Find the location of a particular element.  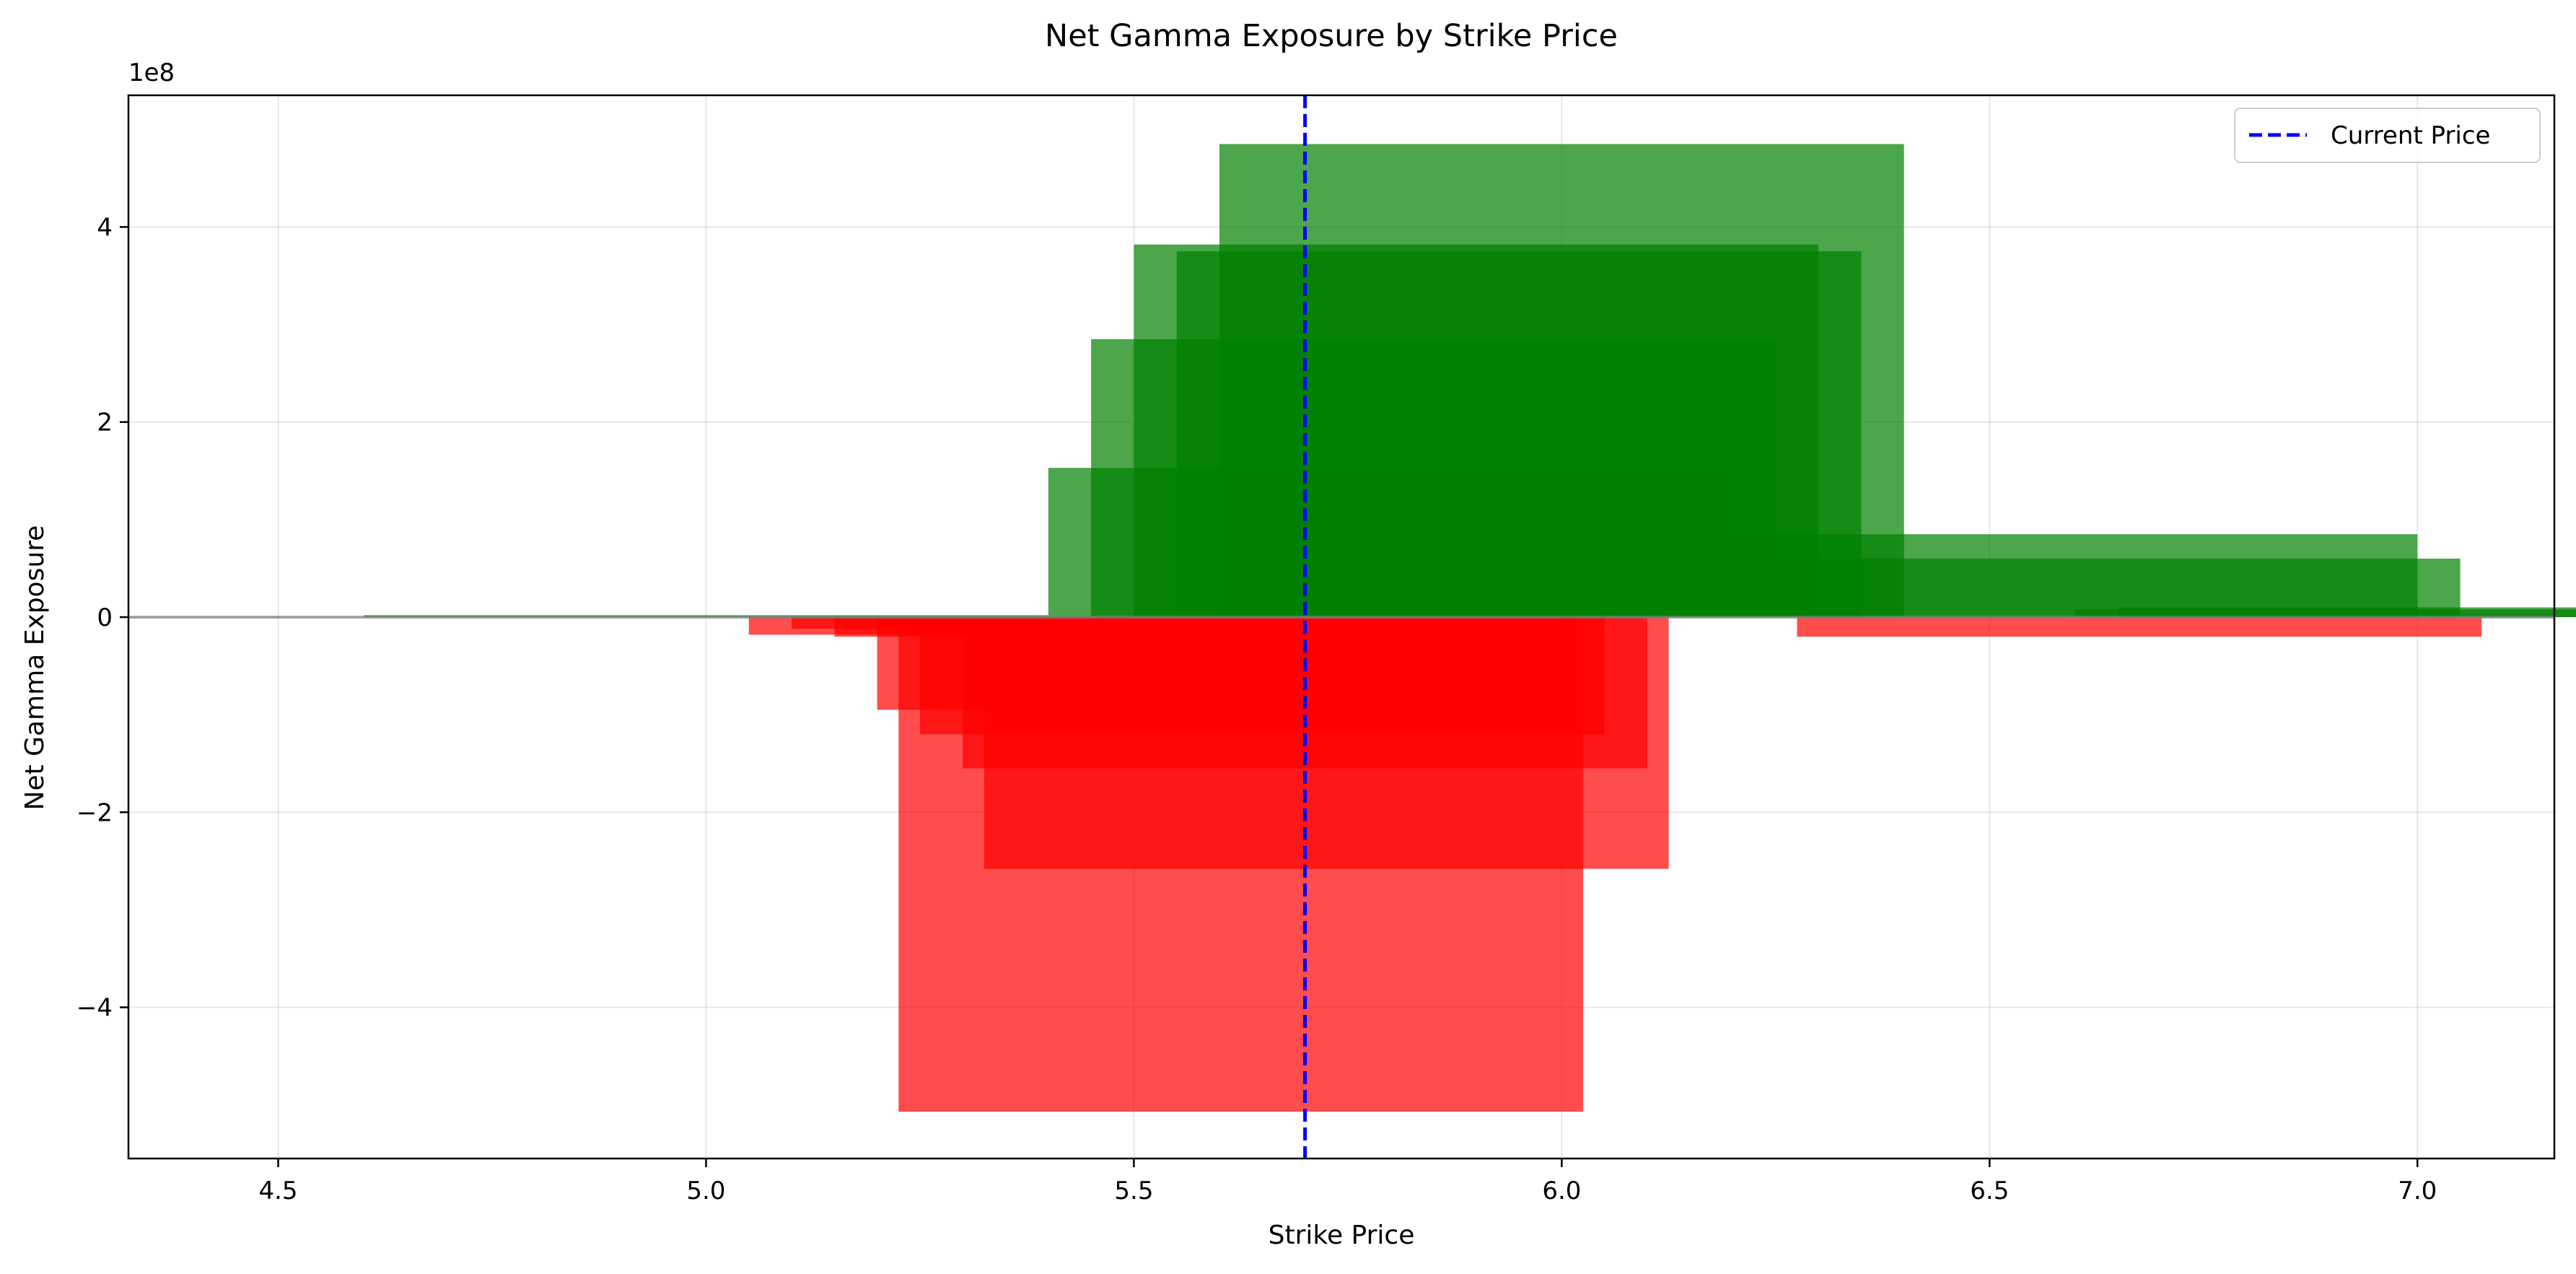

y-axis-label: Net Gamma Exposure is located at coordinates (35, 668).